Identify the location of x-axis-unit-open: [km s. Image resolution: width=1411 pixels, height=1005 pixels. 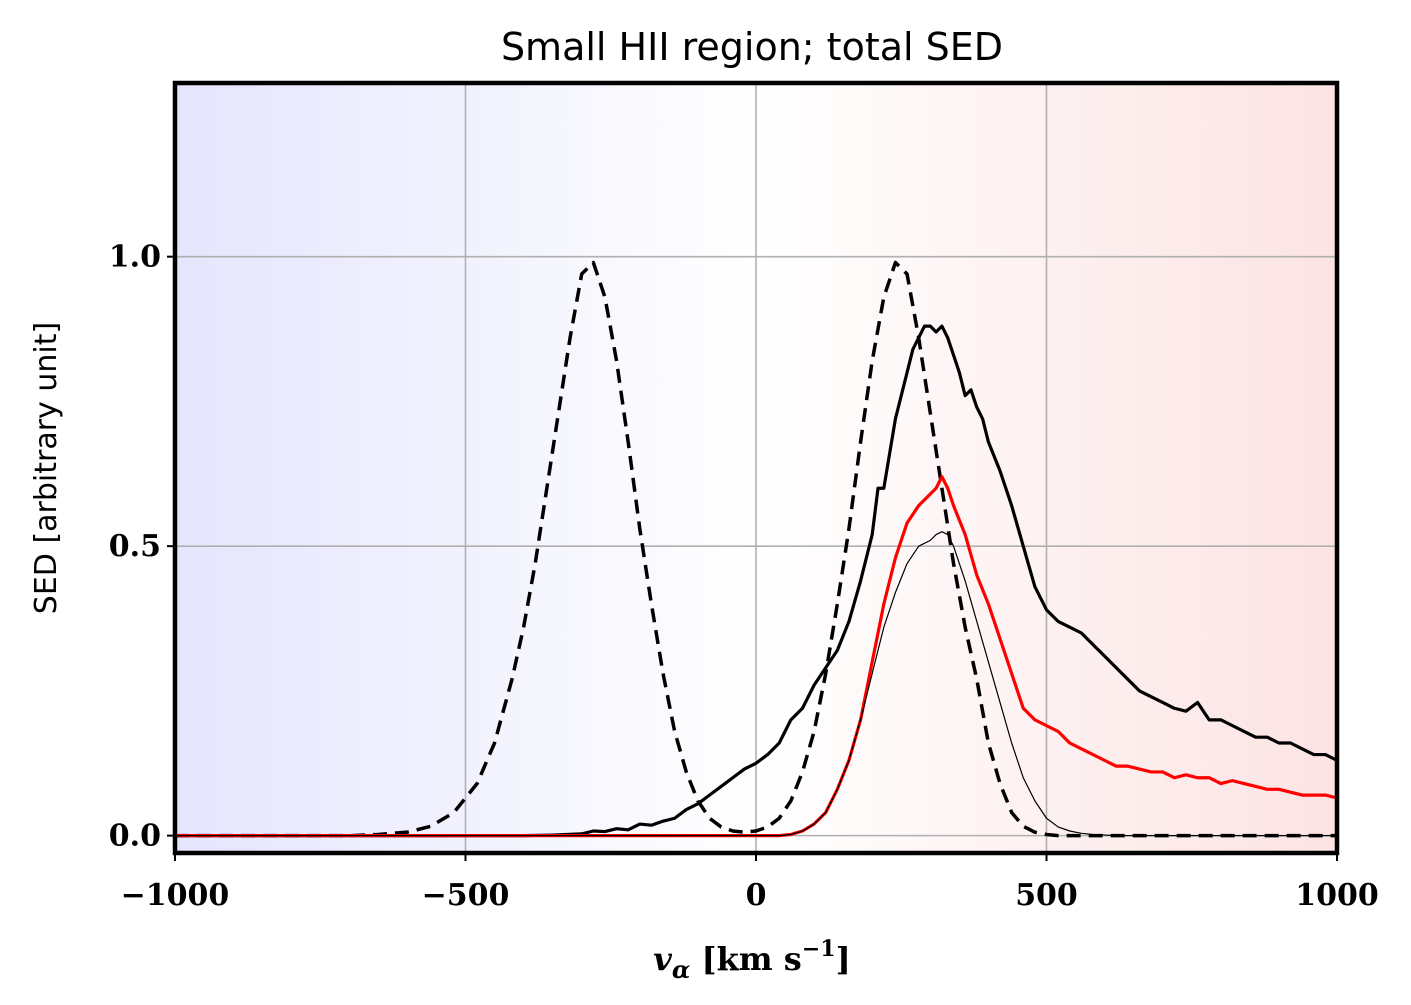
(745, 959).